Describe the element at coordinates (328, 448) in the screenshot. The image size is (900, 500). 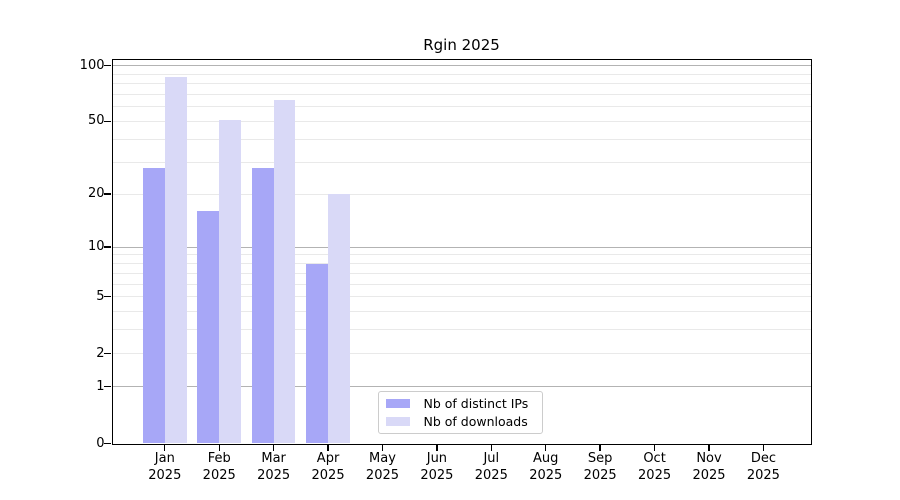
I see `x-tick-apr-2025` at that location.